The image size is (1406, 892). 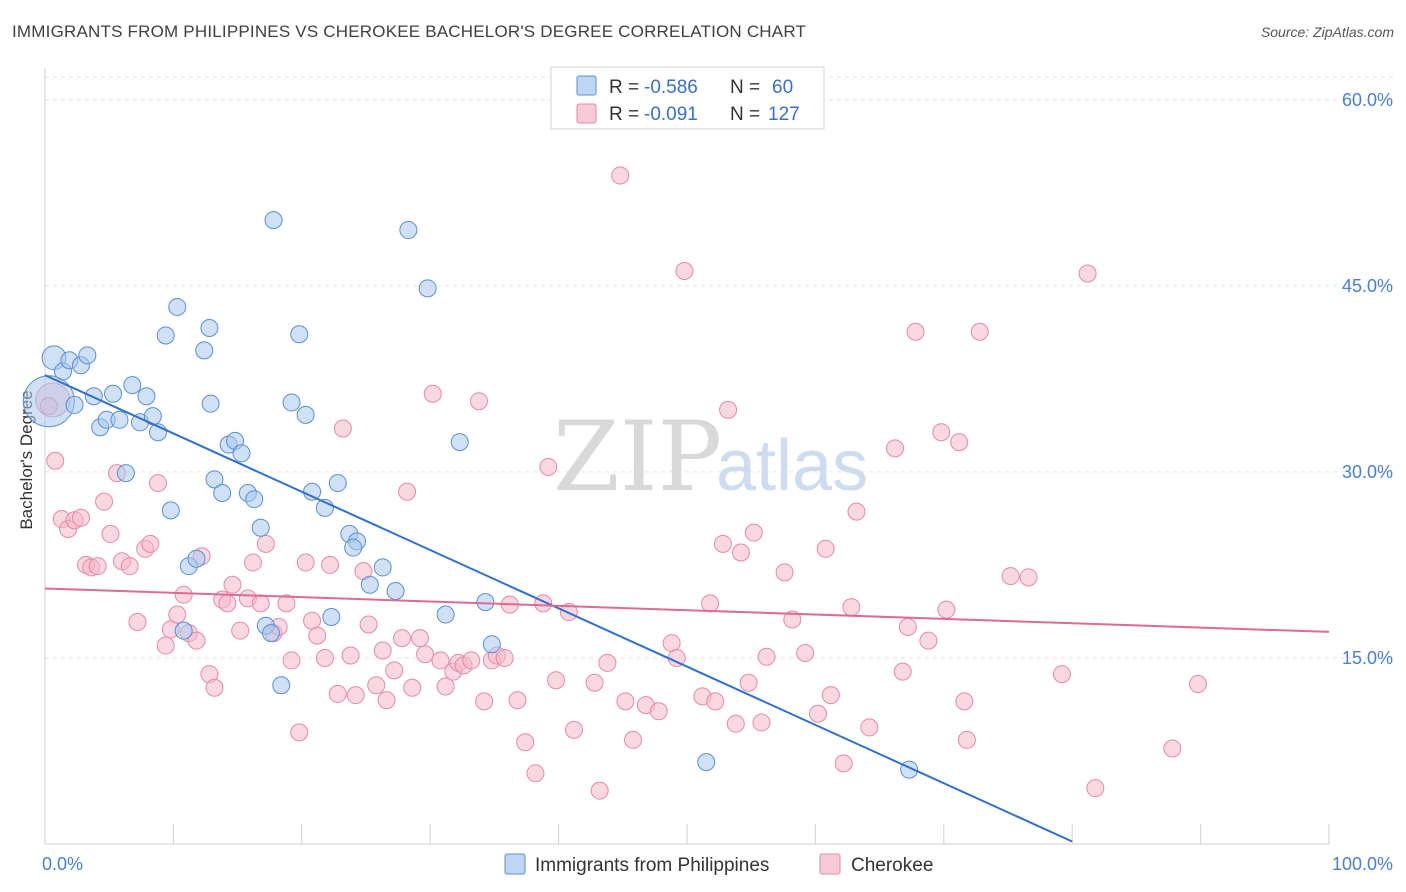 What do you see at coordinates (652, 865) in the screenshot?
I see `bottom-legend-label-philippines: Immigrants from Philippines` at bounding box center [652, 865].